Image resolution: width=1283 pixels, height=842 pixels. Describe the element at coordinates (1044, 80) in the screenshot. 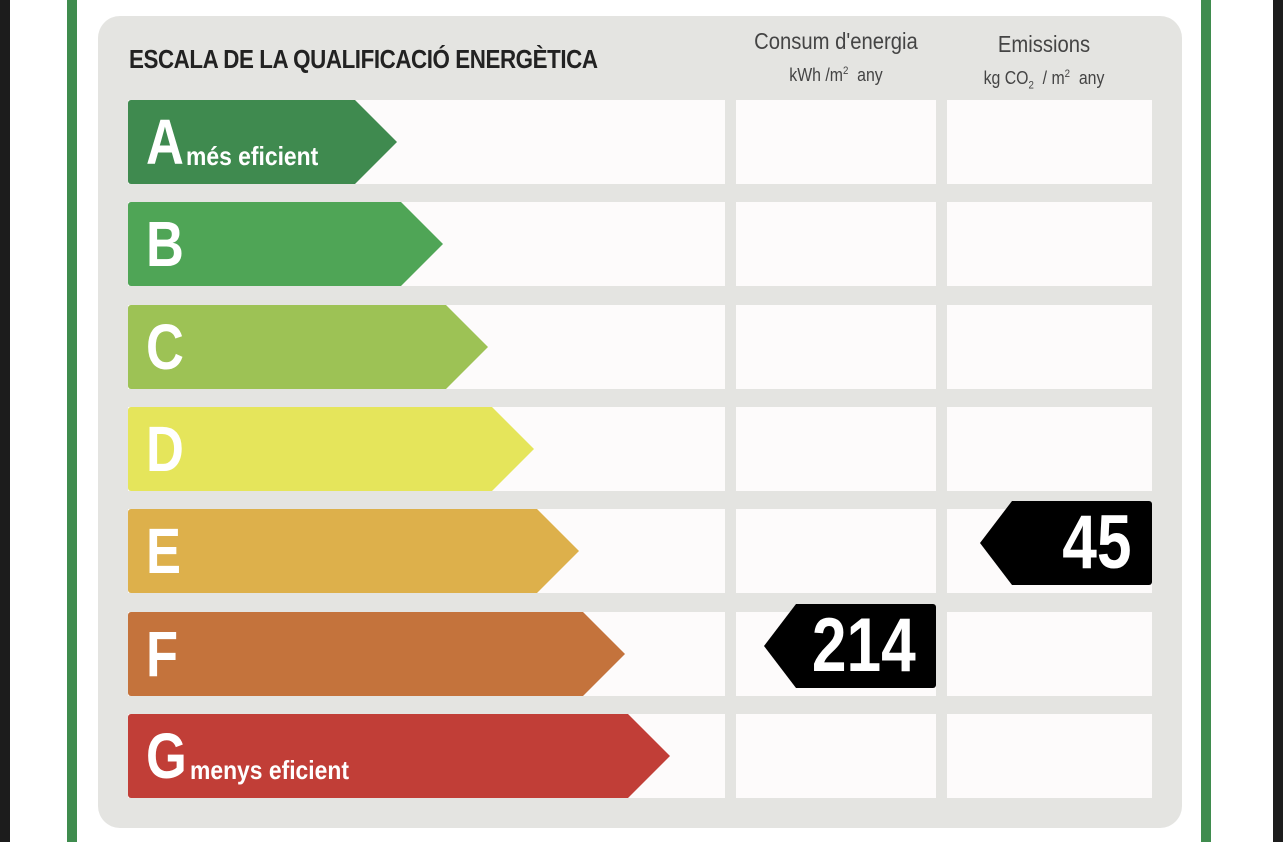

I see `emissions-unit: kg CO2 / m2 any` at that location.